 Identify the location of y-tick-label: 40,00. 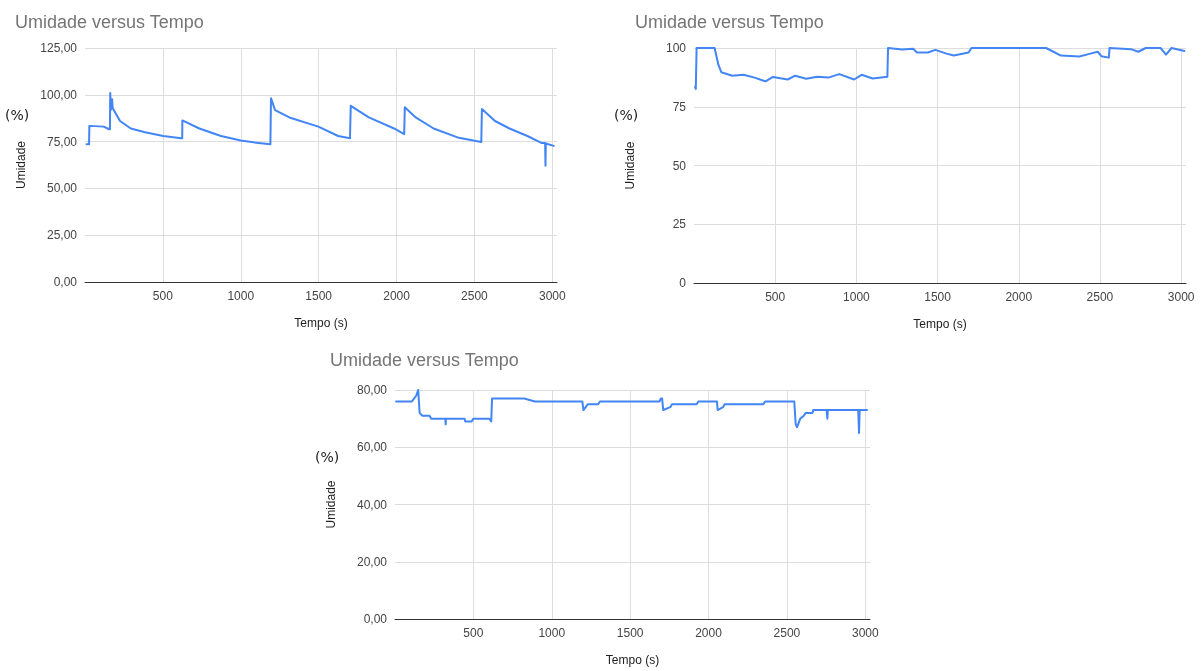
(372, 504).